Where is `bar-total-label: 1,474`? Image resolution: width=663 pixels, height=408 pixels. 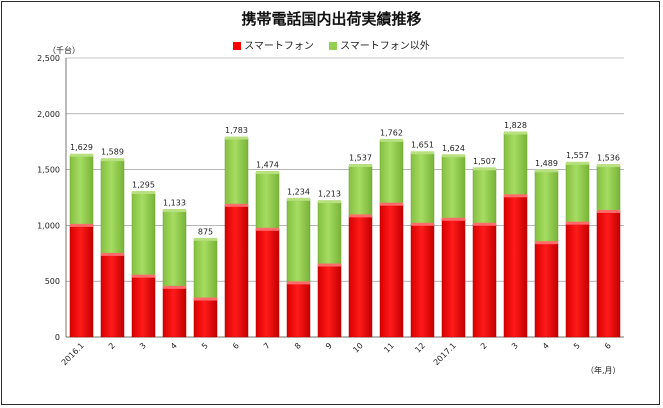
bar-total-label: 1,474 is located at coordinates (267, 165).